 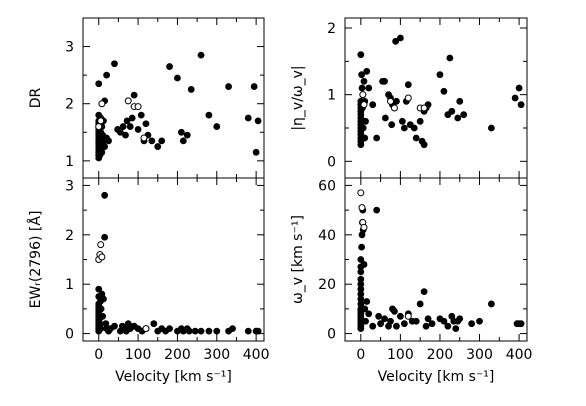 I want to click on x-axis-label: Velocity [km s⁻¹], so click(x=173, y=377).